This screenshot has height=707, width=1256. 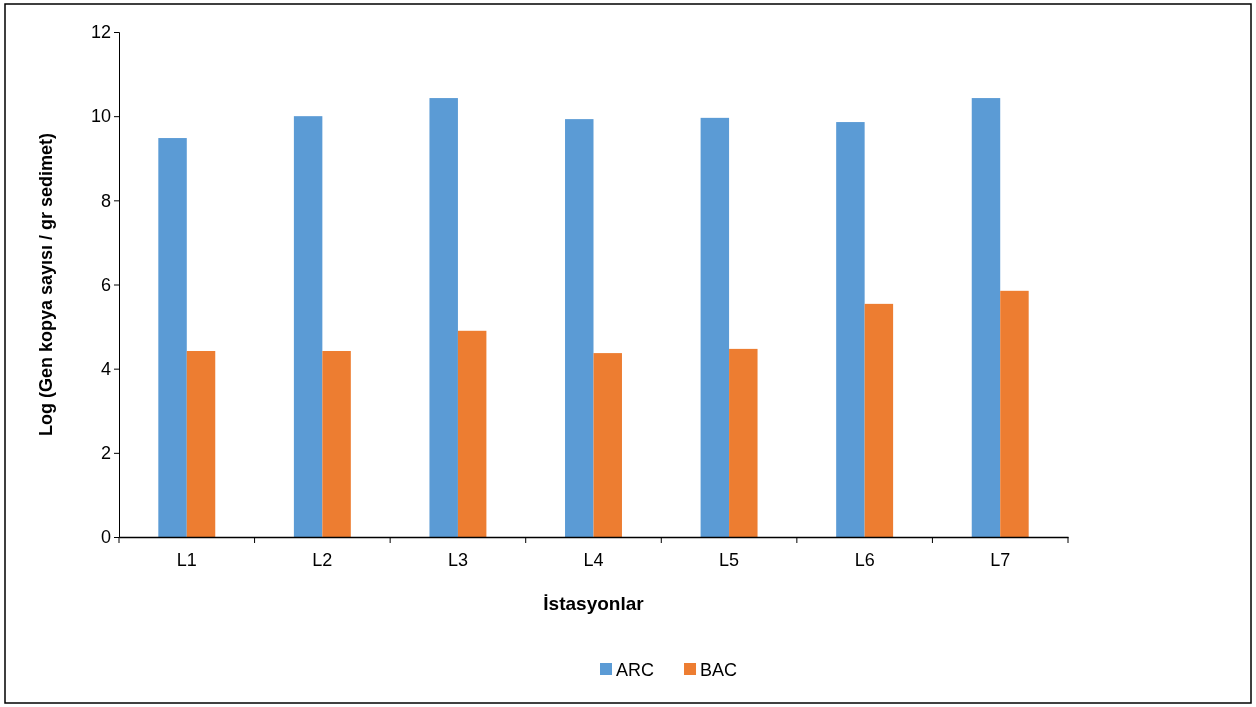 What do you see at coordinates (105, 284) in the screenshot?
I see `y-tick-label: 6` at bounding box center [105, 284].